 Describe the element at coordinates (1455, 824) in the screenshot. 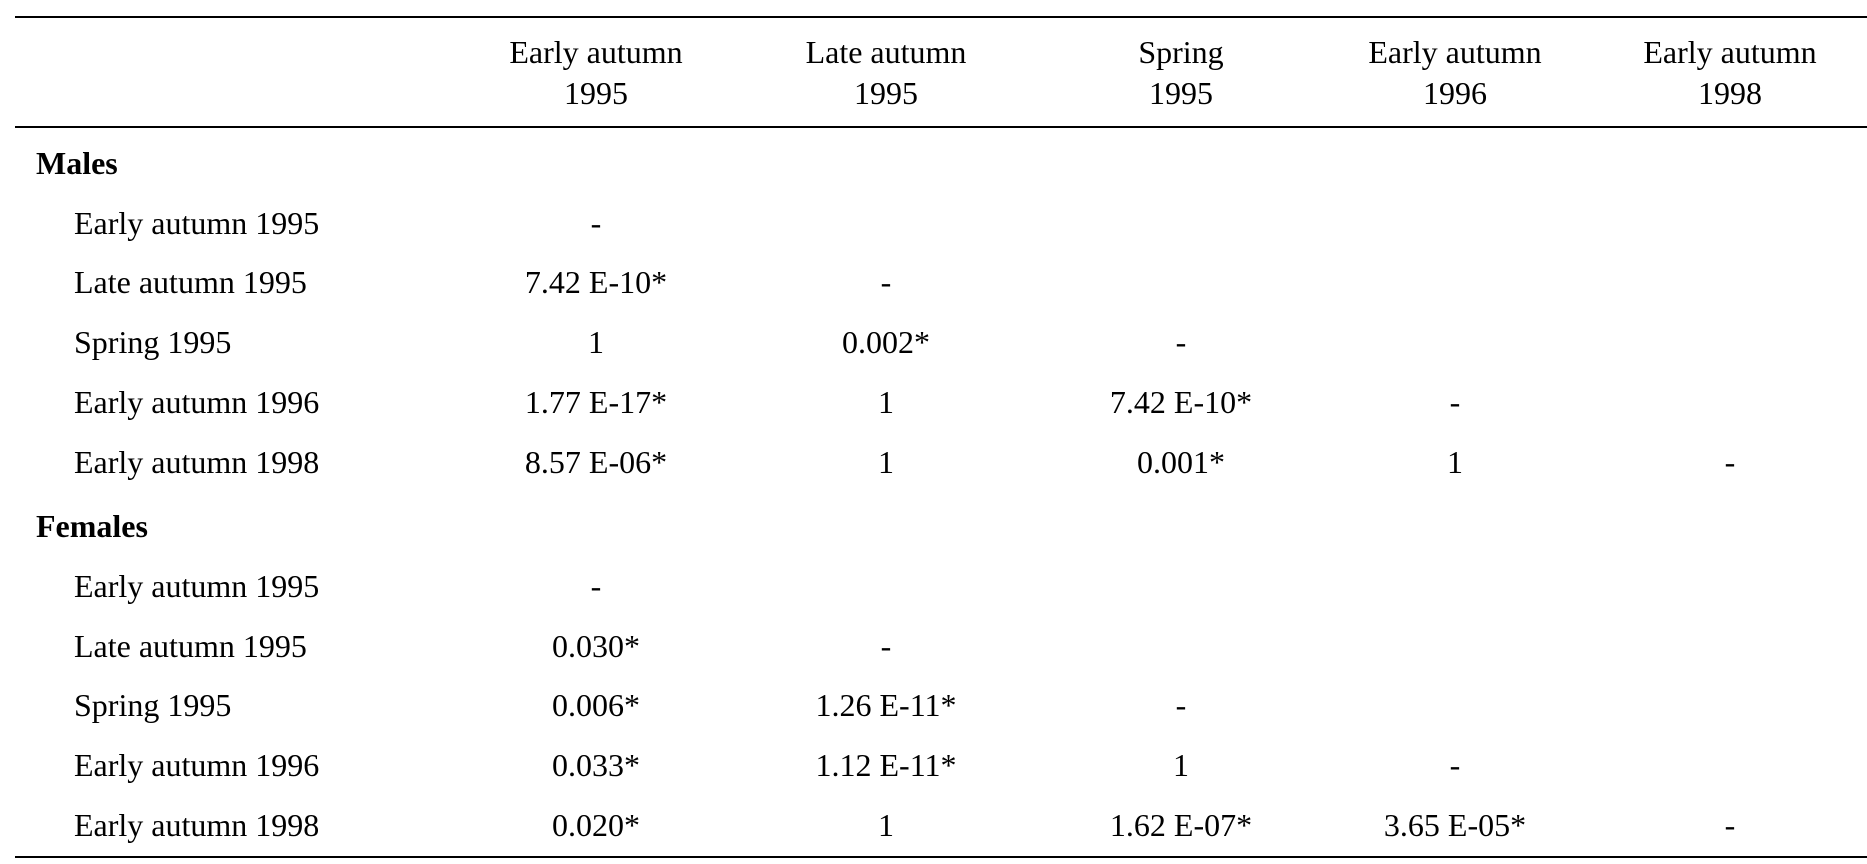

I see `cell: 3.65 E-05*` at that location.